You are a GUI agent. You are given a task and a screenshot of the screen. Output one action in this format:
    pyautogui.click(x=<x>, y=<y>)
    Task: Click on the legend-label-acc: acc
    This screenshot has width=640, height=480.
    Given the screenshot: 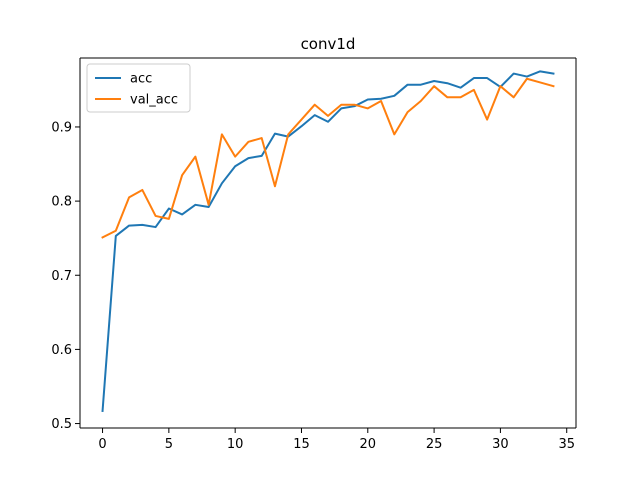 What is the action you would take?
    pyautogui.click(x=141, y=79)
    